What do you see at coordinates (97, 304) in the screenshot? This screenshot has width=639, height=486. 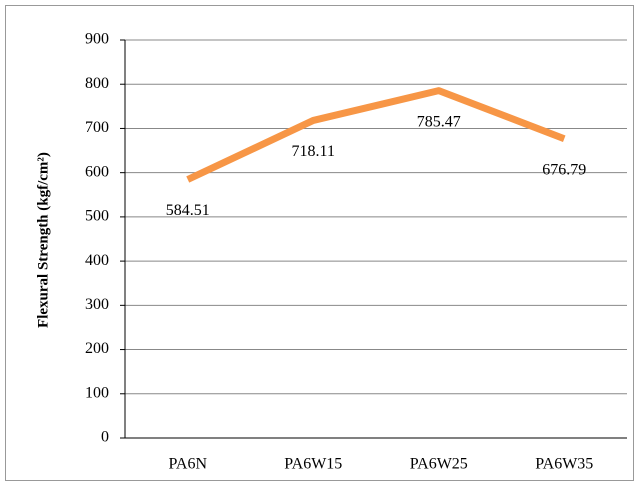 I see `y-tick-label: 300` at bounding box center [97, 304].